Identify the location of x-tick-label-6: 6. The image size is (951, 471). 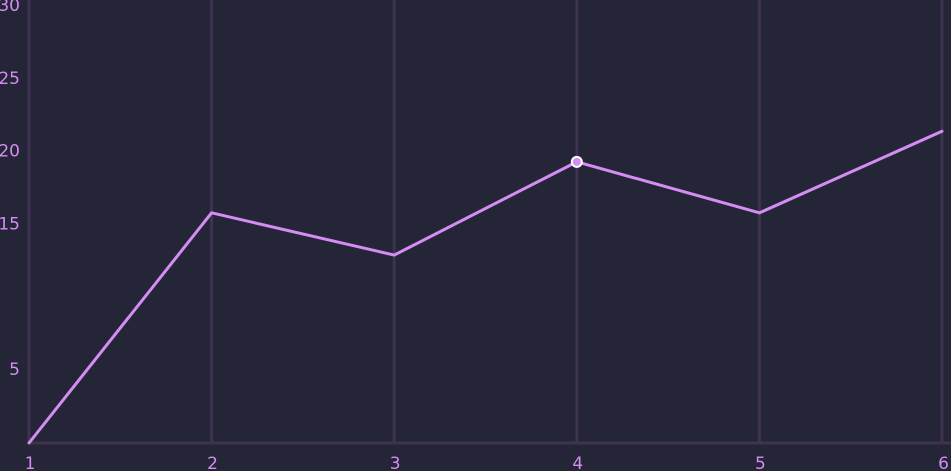
(943, 462).